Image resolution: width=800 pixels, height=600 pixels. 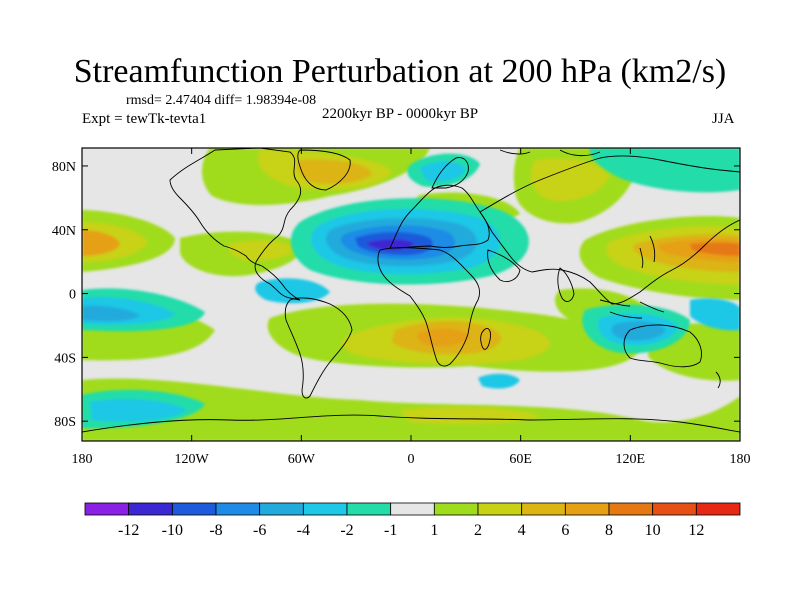 What do you see at coordinates (696, 530) in the screenshot?
I see `colorbar-label: 12` at bounding box center [696, 530].